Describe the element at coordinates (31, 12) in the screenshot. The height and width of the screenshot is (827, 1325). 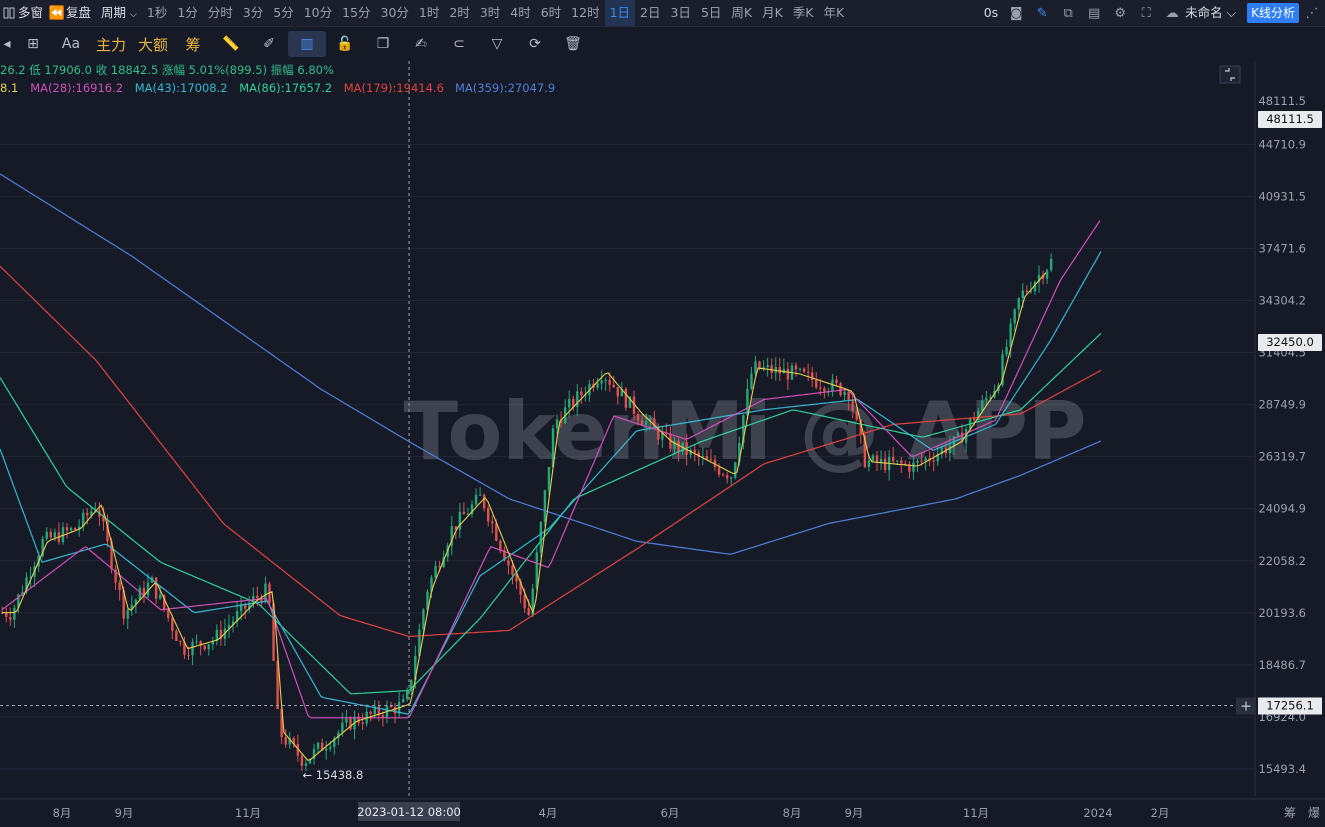
I see `multi-window-button: 多窗` at that location.